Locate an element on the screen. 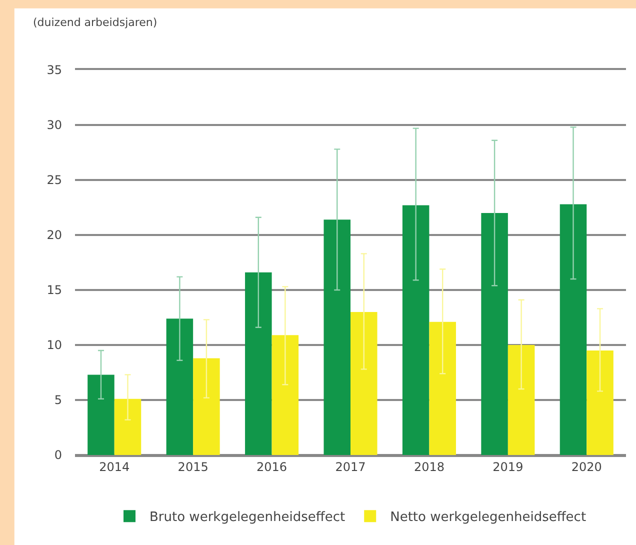  x-tick-label: 2016 is located at coordinates (272, 467).